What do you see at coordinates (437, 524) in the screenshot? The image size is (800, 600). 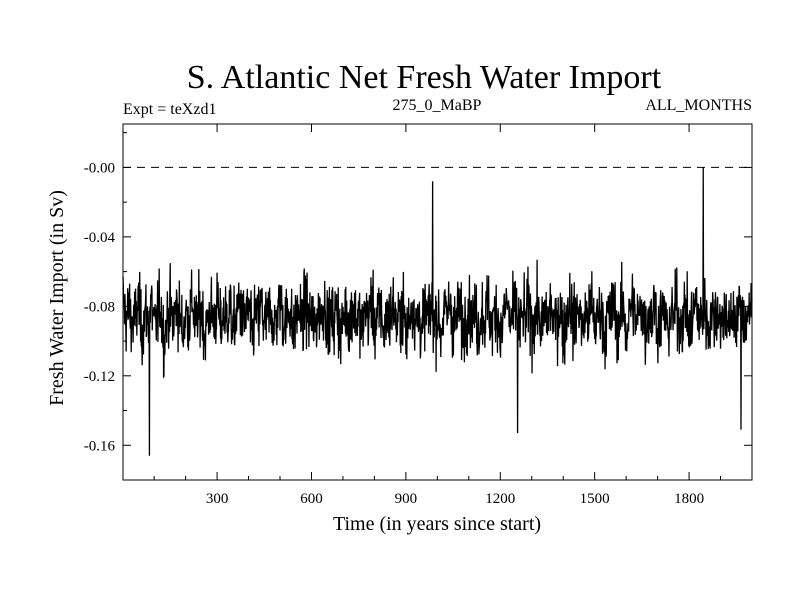 I see `x-axis-label: Time (in years since start)` at bounding box center [437, 524].